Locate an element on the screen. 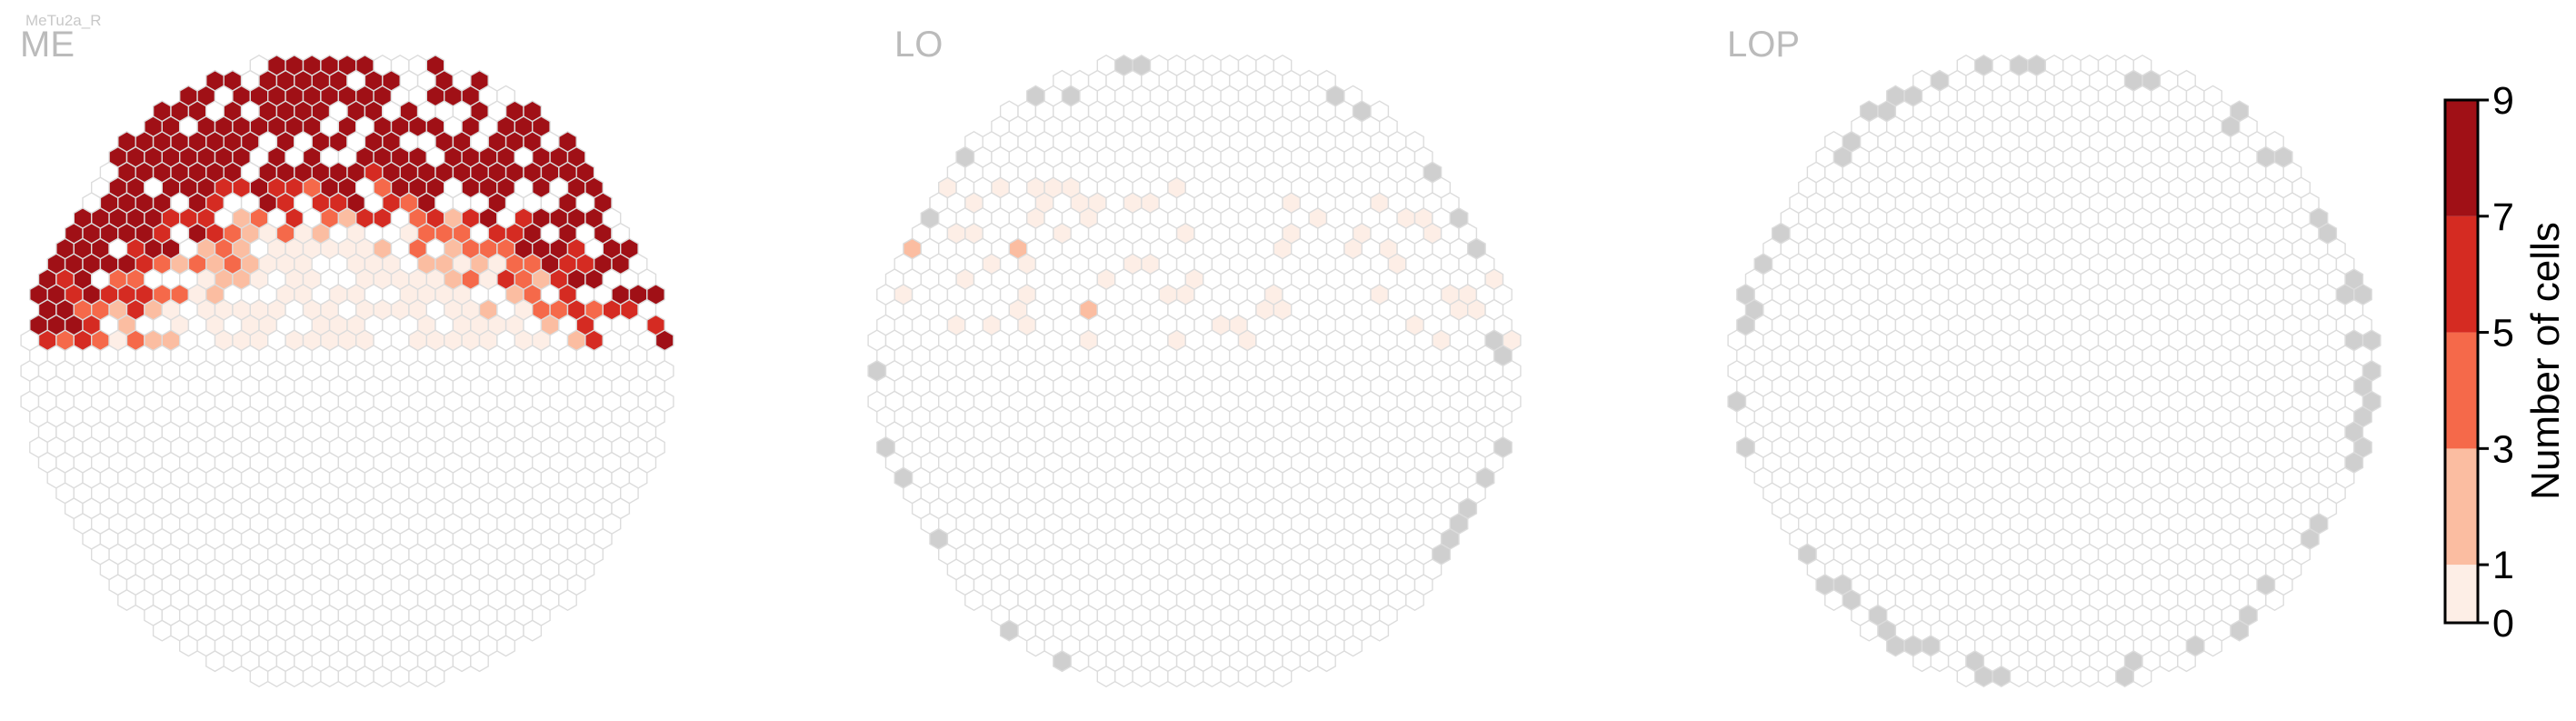 This screenshot has width=2576, height=721. panel-title-lo: LO is located at coordinates (918, 45).